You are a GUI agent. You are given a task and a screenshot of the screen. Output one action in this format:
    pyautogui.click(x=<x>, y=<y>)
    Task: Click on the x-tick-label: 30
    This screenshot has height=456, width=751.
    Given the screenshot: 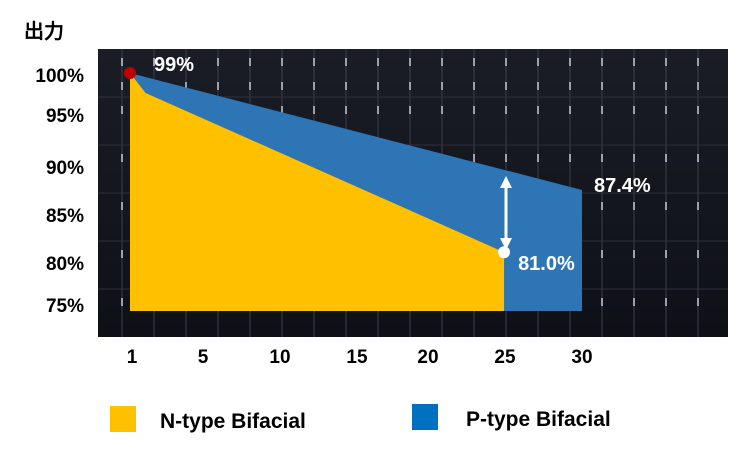 What is the action you would take?
    pyautogui.click(x=581, y=357)
    